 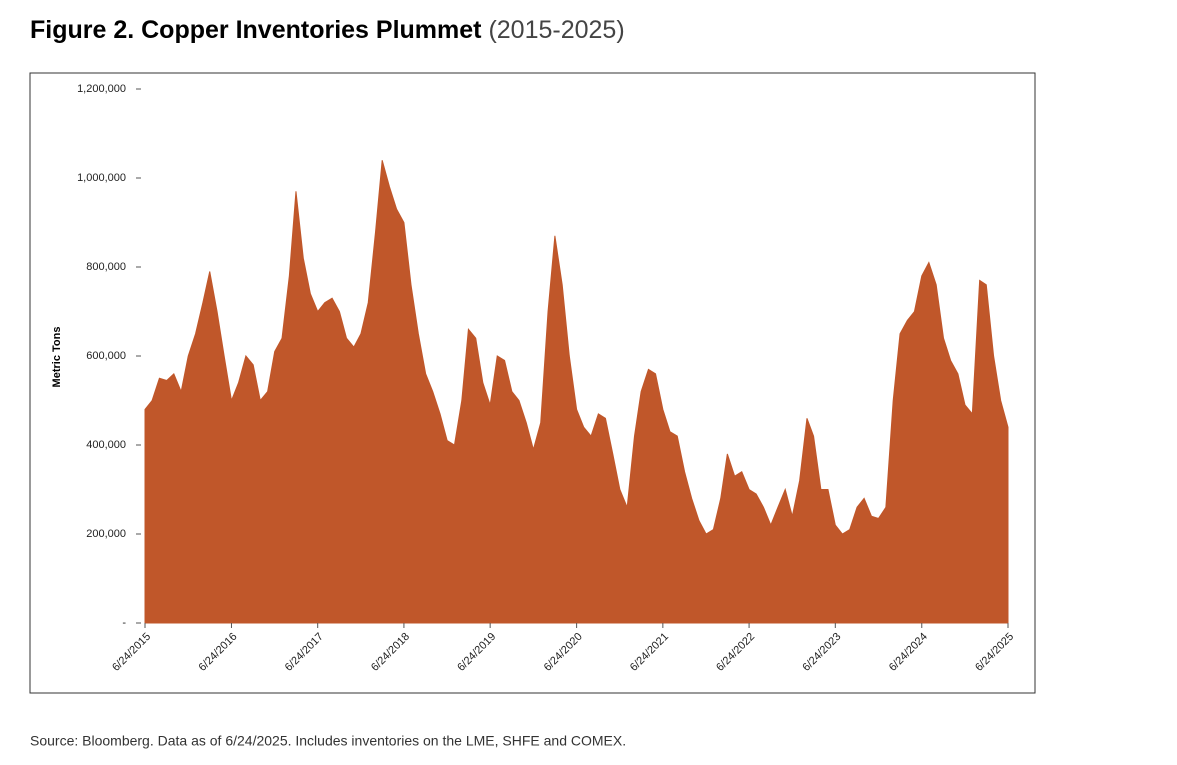 I want to click on y-tick-label: 600,000, so click(x=106, y=356).